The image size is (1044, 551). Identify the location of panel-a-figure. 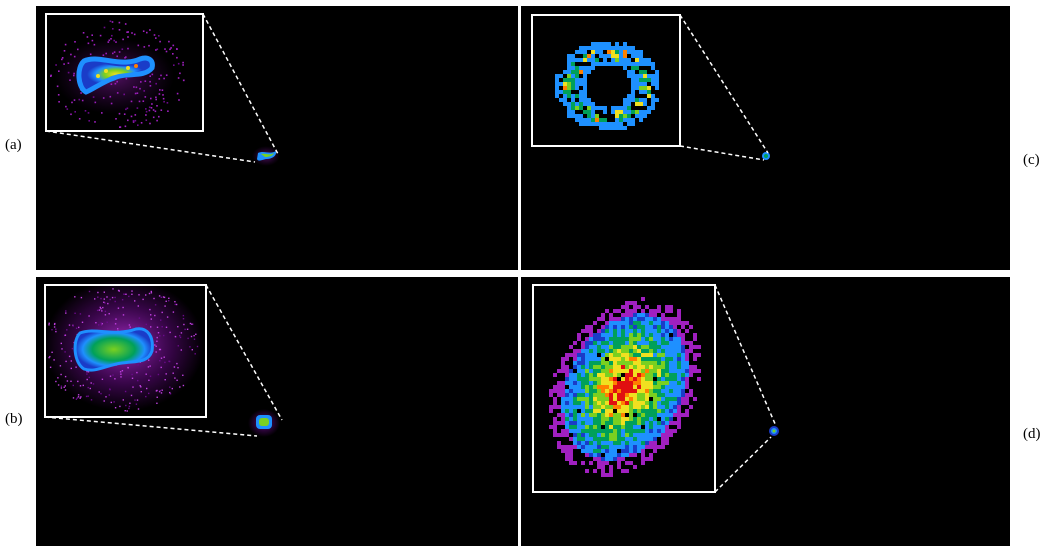
(162, 89).